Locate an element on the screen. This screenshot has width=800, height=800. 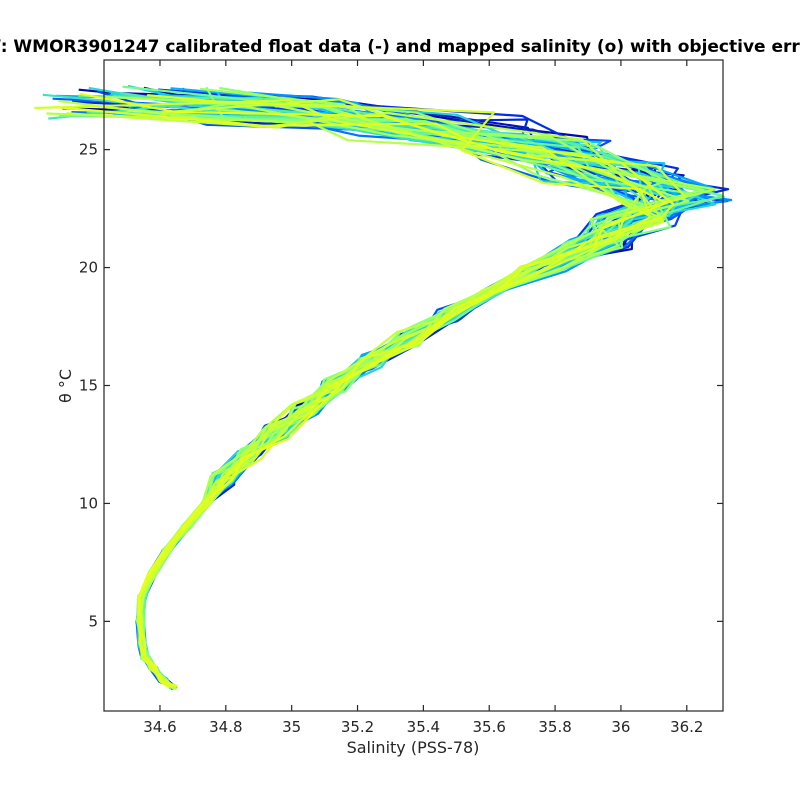
x-axis-label: Salinity (PSS-78) is located at coordinates (413, 747).